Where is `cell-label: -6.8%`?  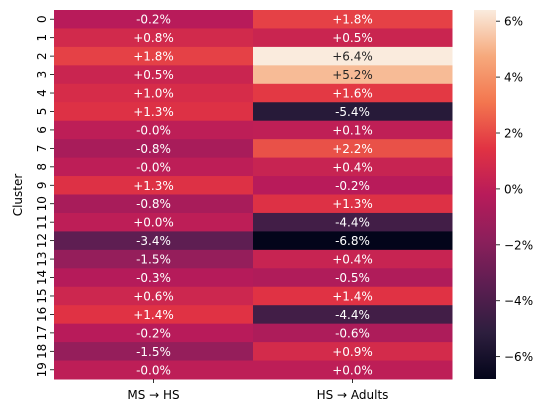
cell-label: -6.8% is located at coordinates (352, 241).